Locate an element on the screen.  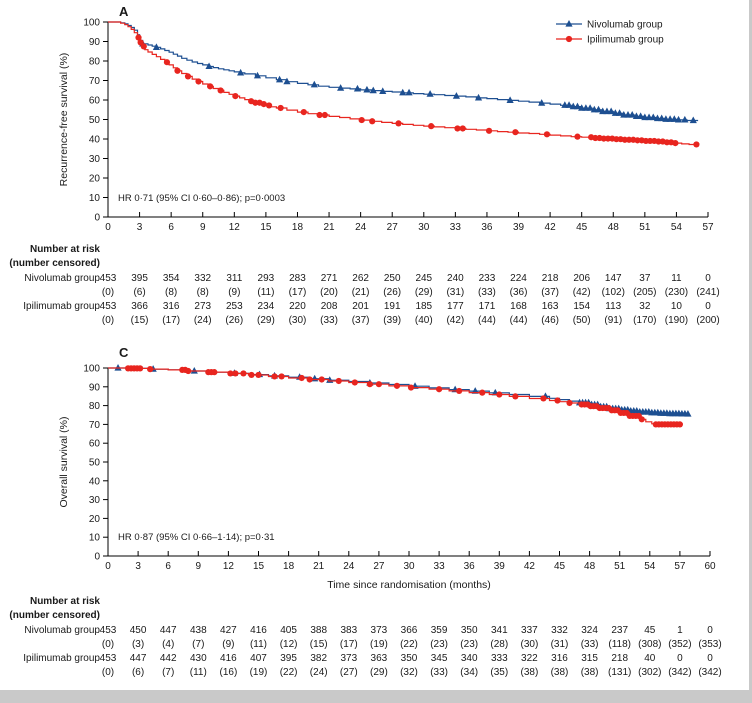
at-risk-censored: (39) is located at coordinates (392, 320).